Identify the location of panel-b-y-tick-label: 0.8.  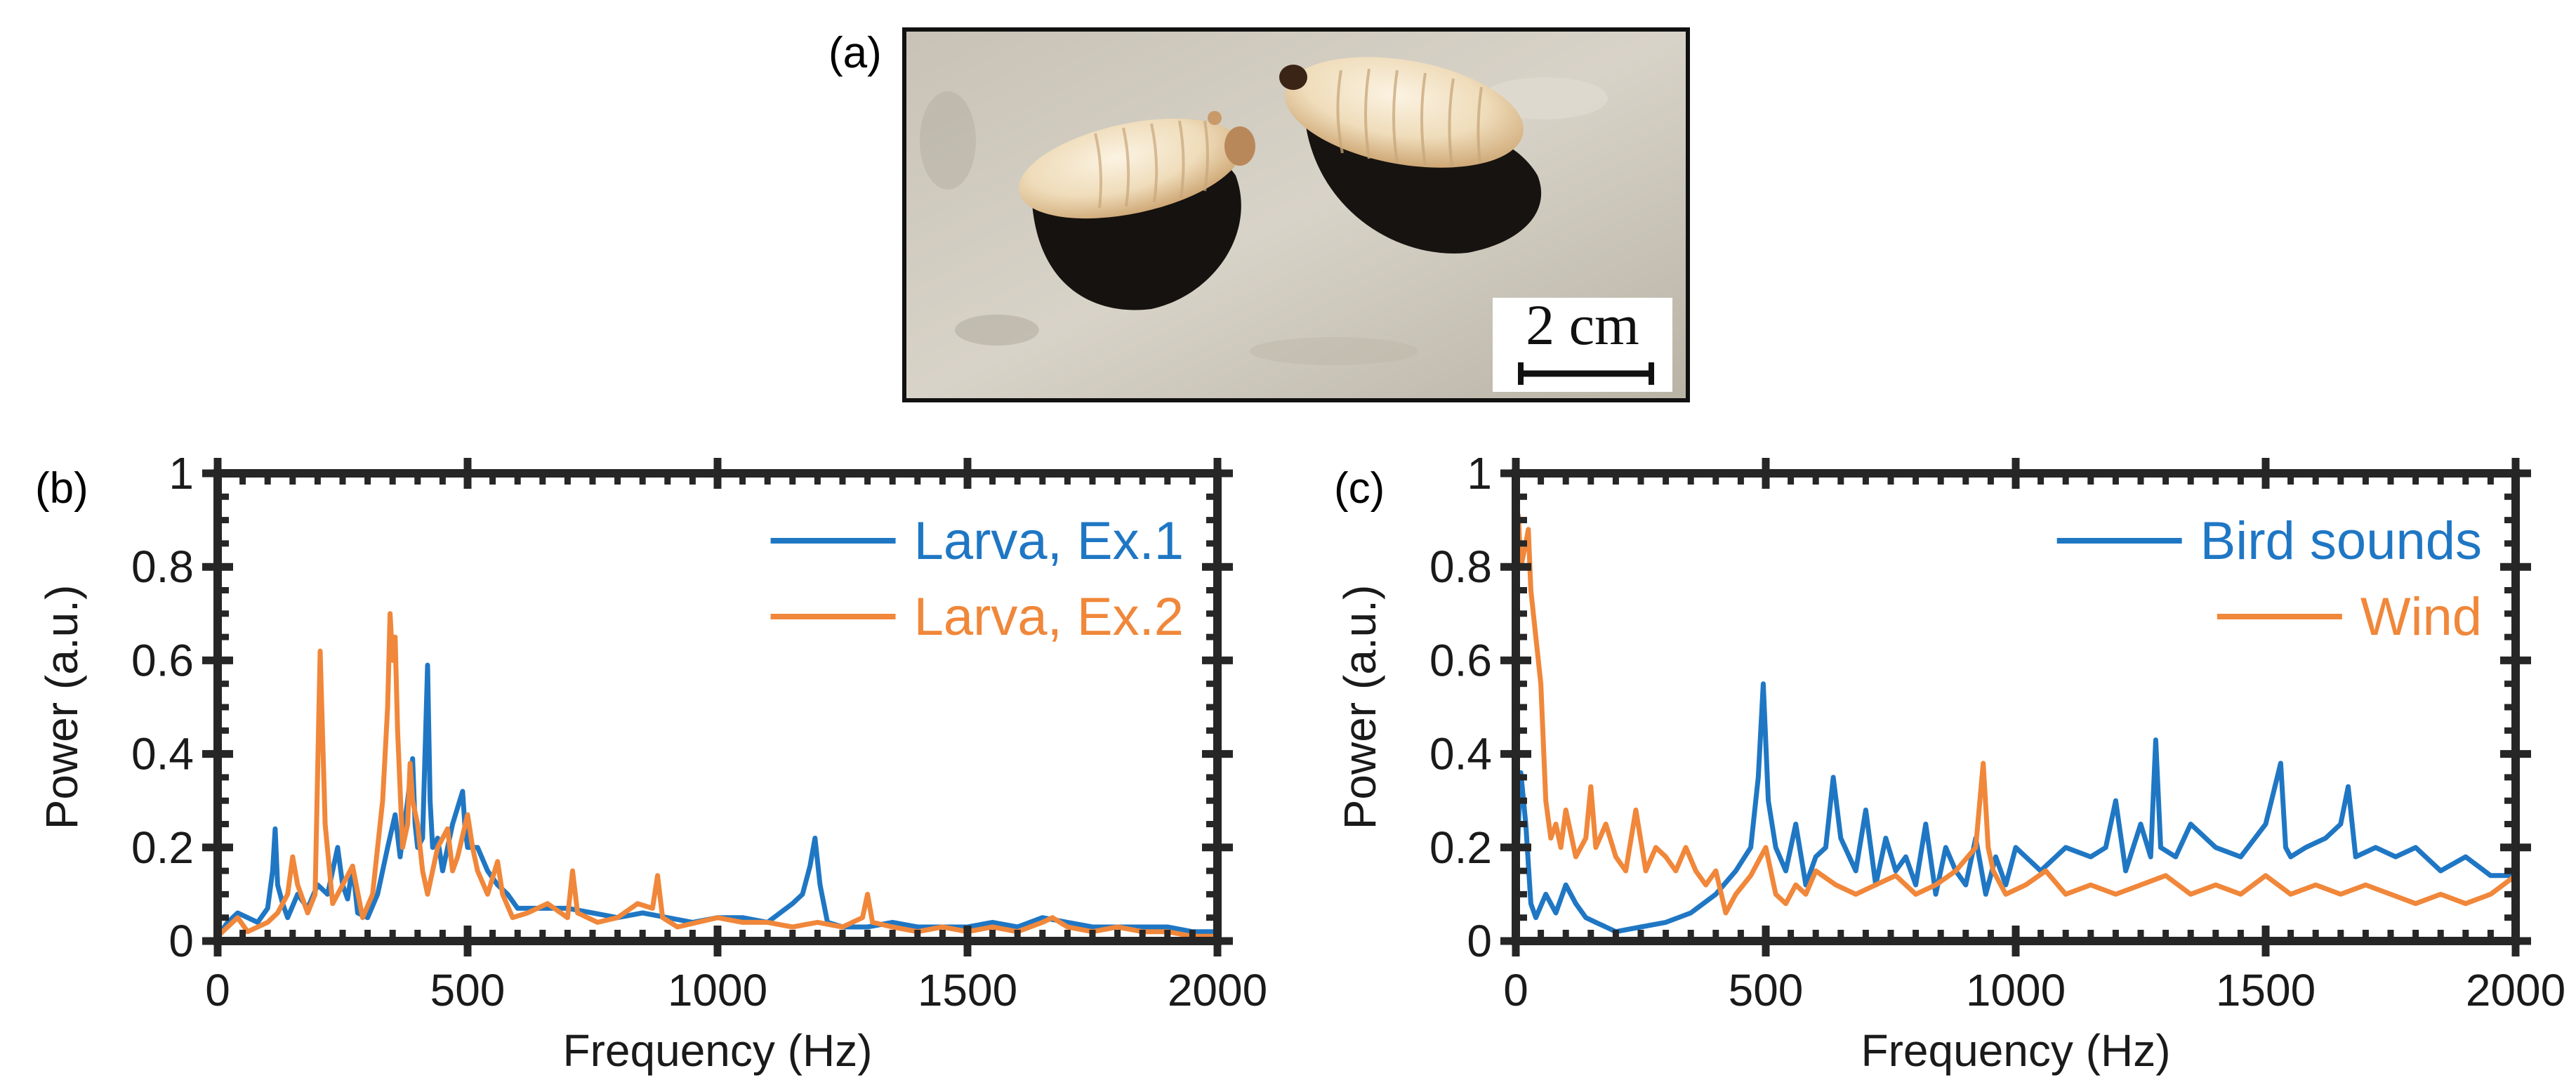
(162, 566).